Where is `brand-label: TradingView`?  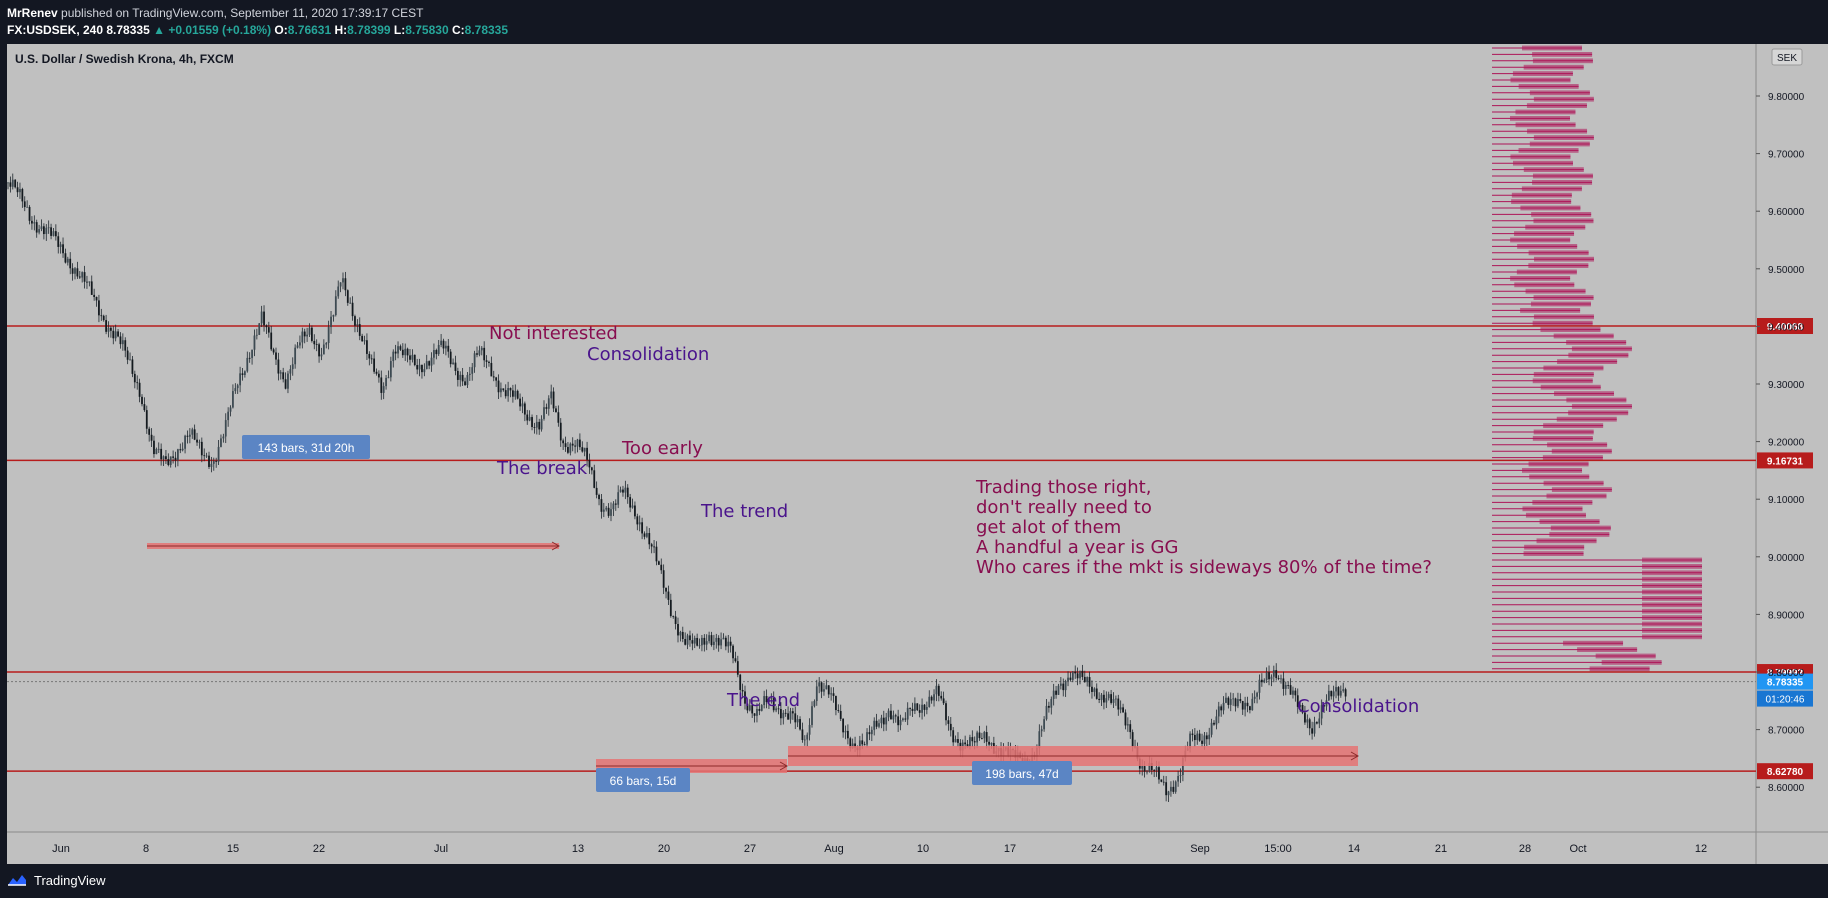 brand-label: TradingView is located at coordinates (70, 880).